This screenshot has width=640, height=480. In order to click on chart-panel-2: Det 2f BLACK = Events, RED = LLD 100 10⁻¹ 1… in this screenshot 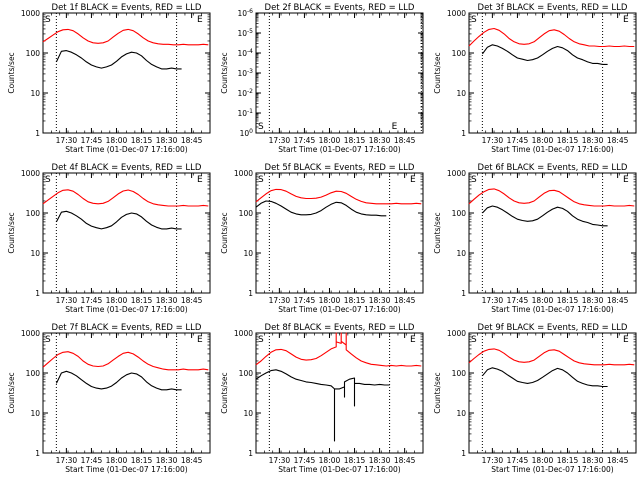, I will do `click(322, 78)`.